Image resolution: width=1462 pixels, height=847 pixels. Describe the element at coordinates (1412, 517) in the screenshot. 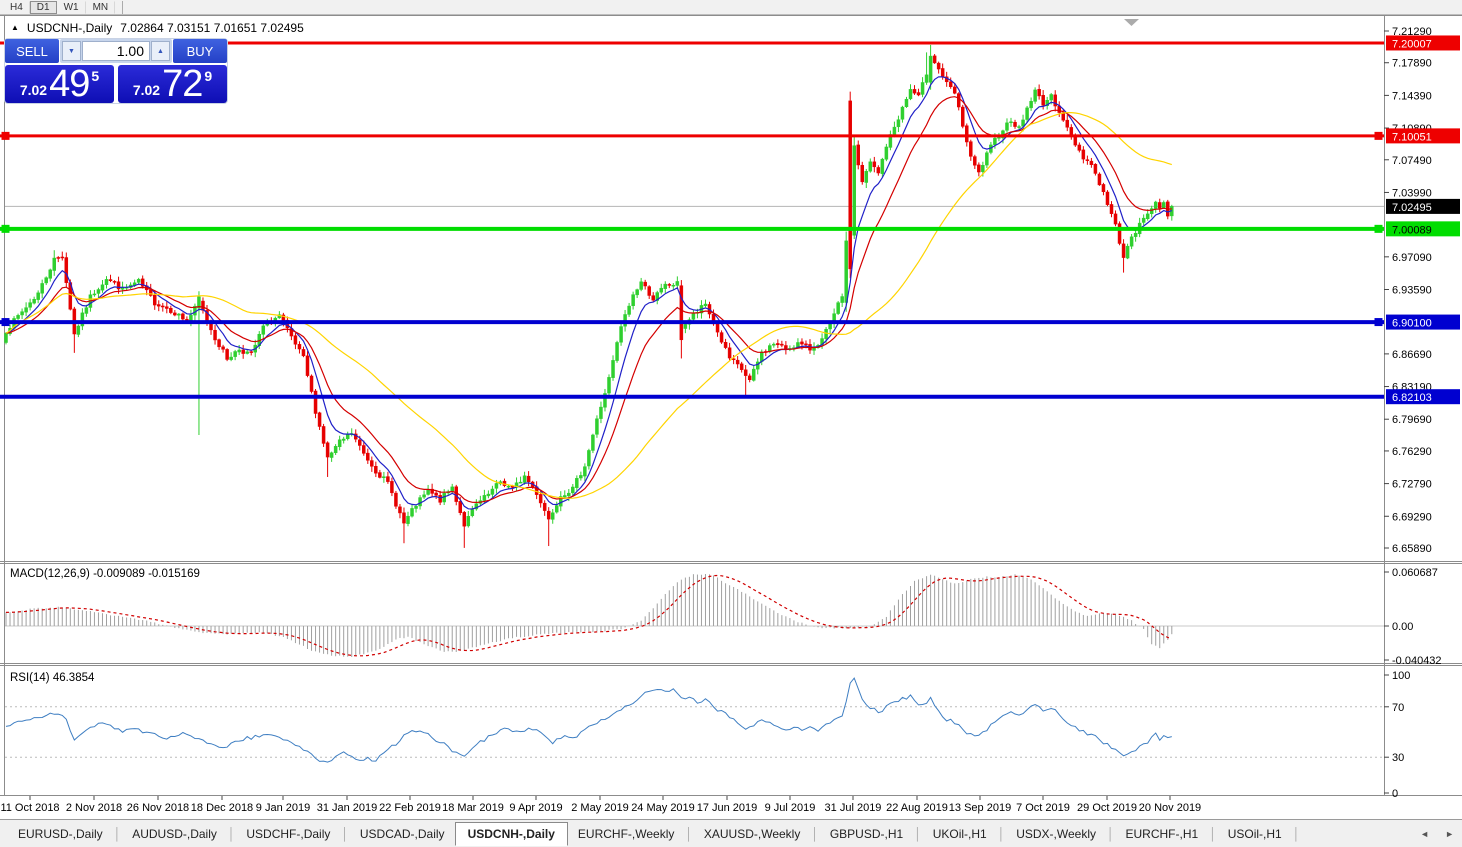

I see `svg-text: 6.69290` at that location.